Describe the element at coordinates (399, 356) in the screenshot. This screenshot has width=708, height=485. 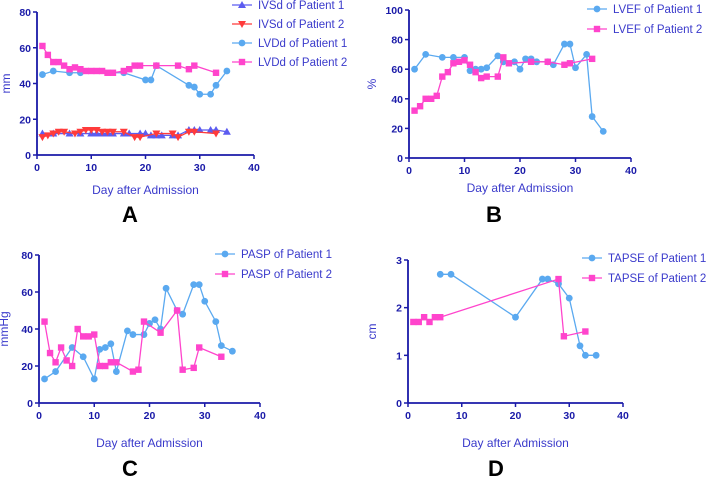
I see `y-tick-label: 1` at that location.